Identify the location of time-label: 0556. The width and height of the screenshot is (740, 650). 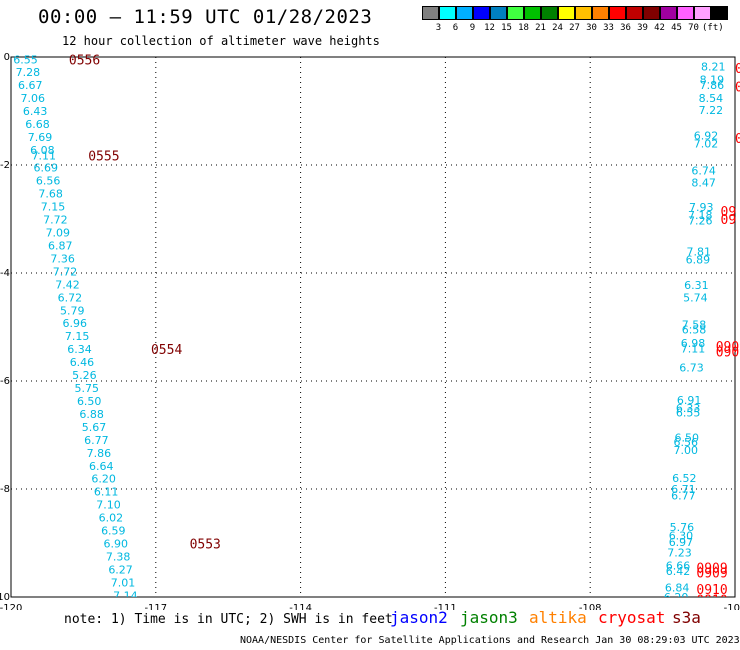
(84, 61).